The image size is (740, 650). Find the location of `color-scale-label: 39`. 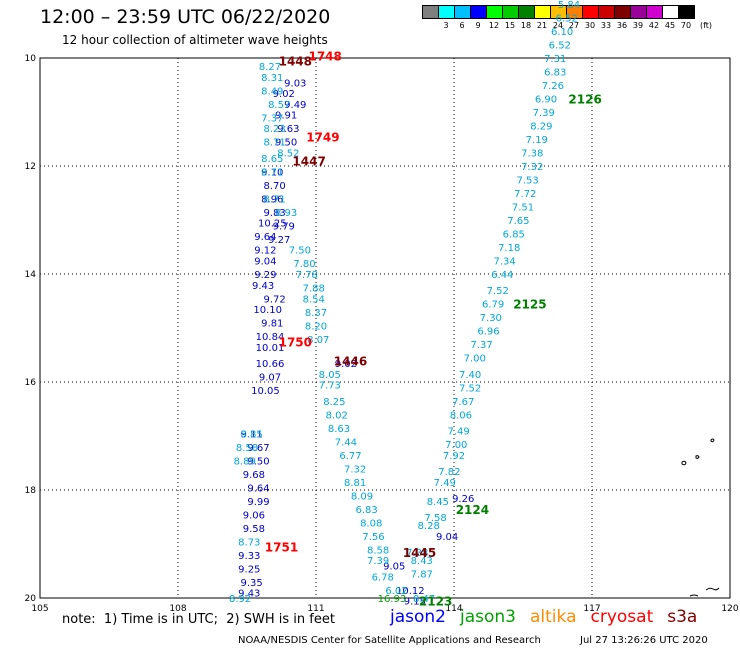

color-scale-label: 39 is located at coordinates (638, 25).